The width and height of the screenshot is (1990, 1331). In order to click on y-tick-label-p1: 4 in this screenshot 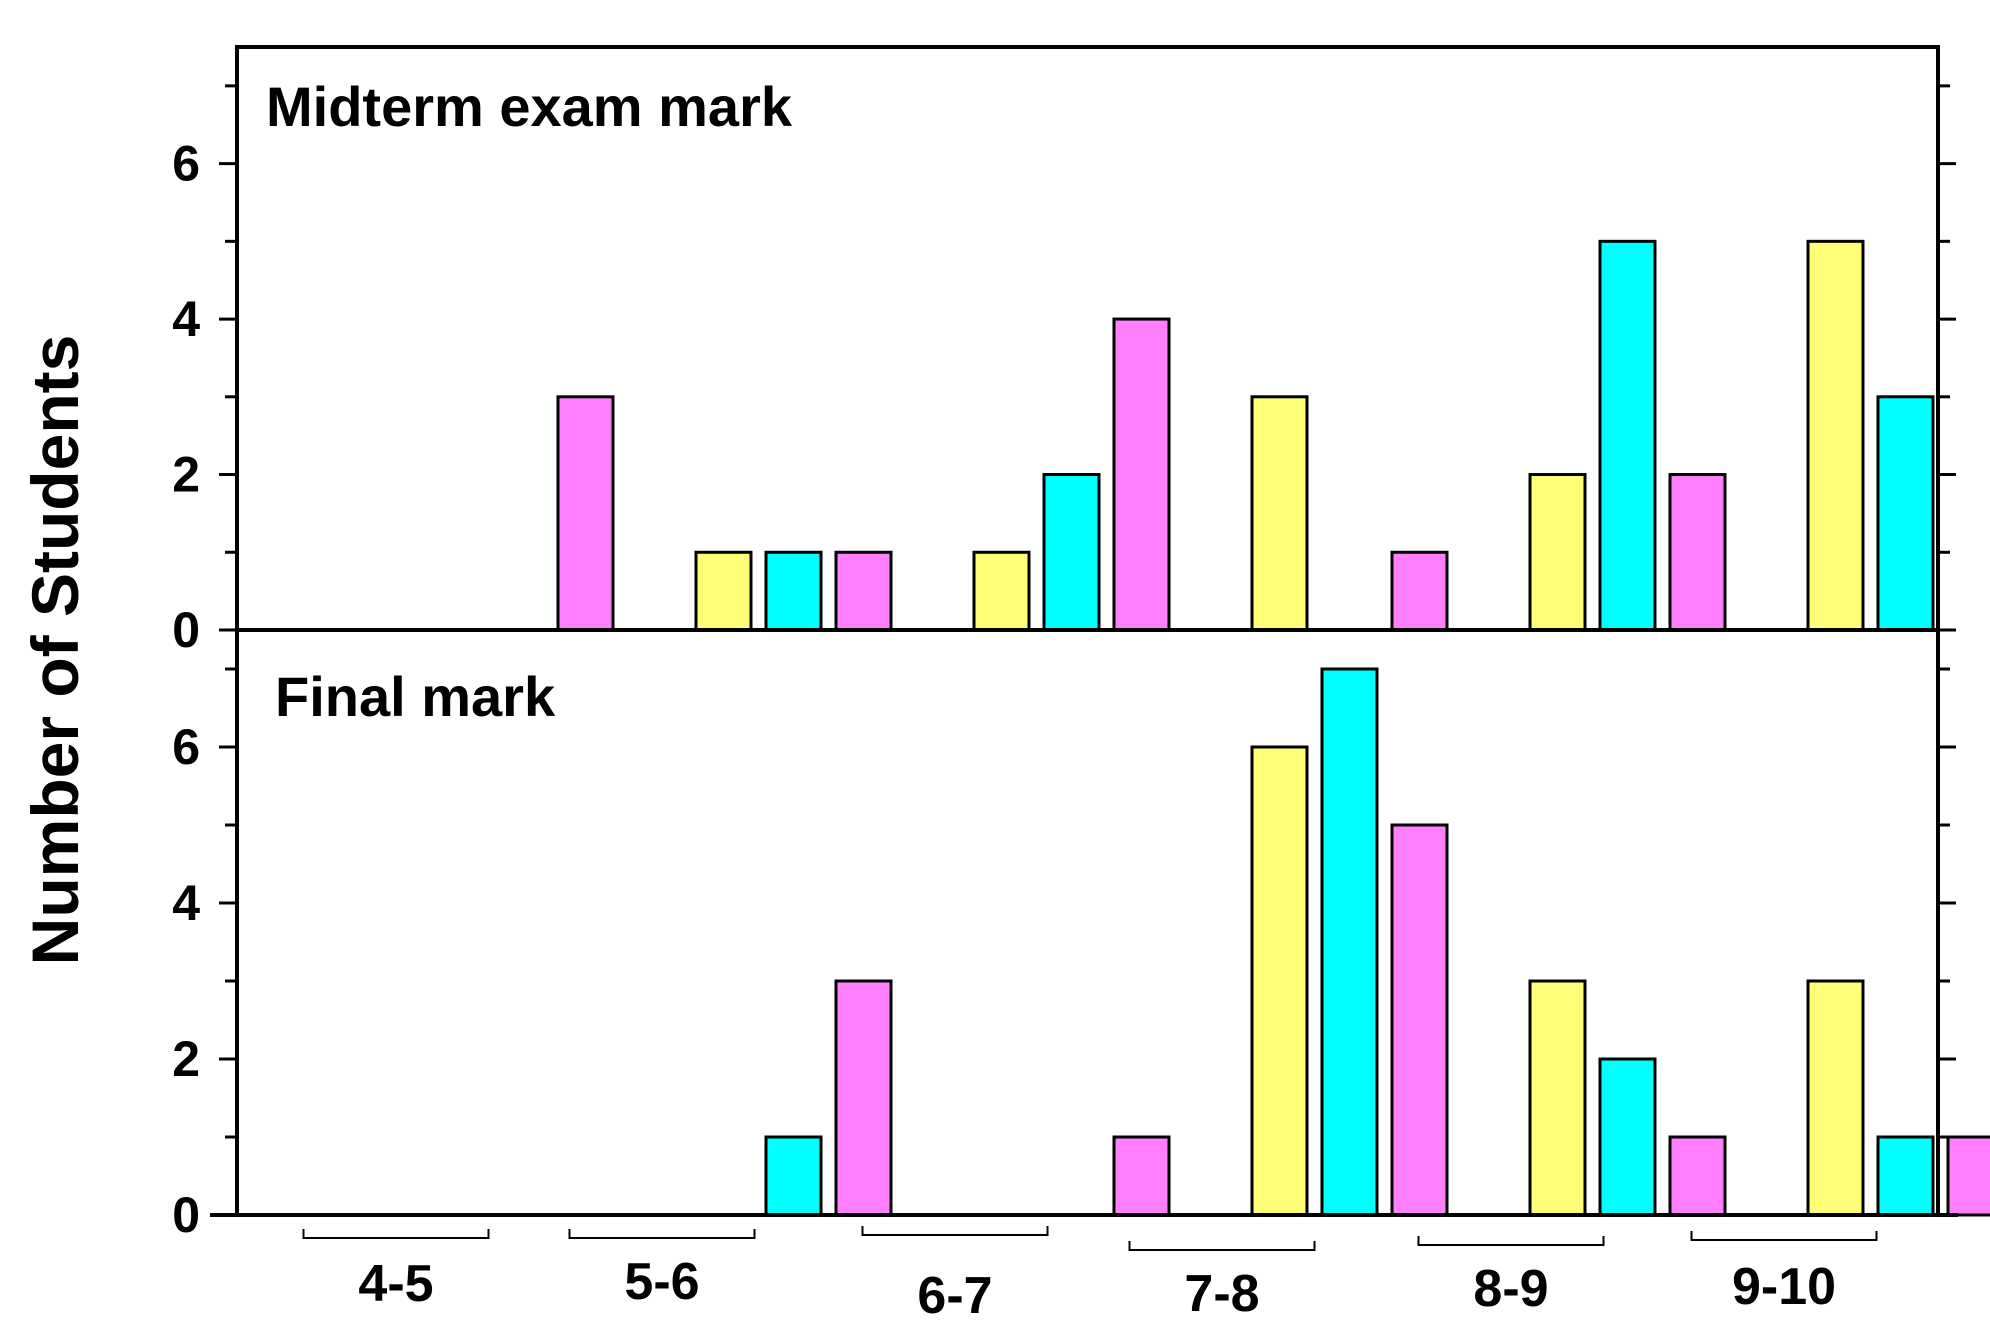, I will do `click(186, 319)`.